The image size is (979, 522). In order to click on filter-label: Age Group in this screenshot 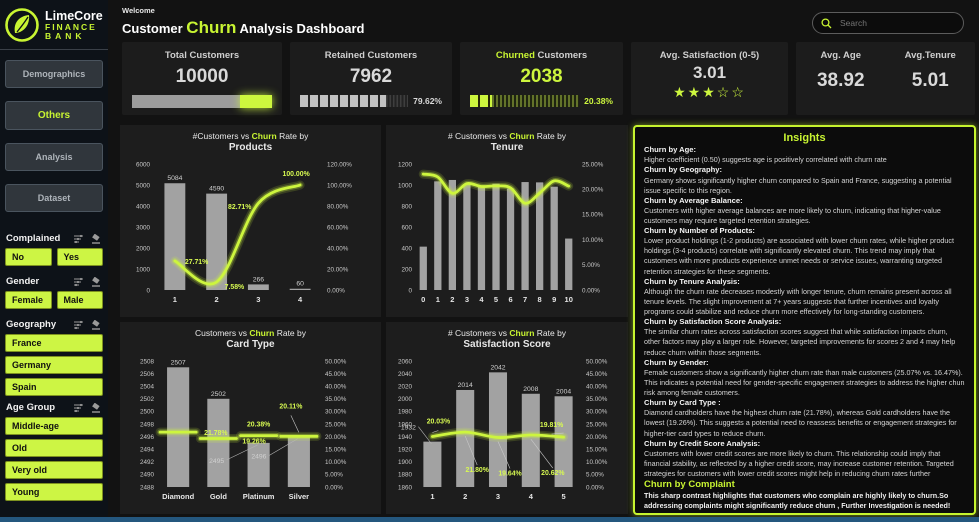, I will do `click(31, 407)`.